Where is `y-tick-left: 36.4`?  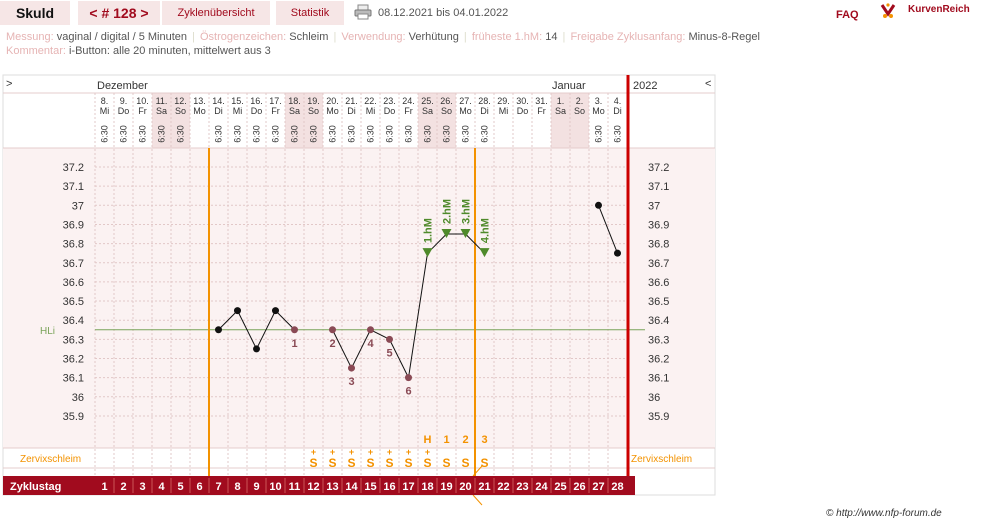 y-tick-left: 36.4 is located at coordinates (73, 321).